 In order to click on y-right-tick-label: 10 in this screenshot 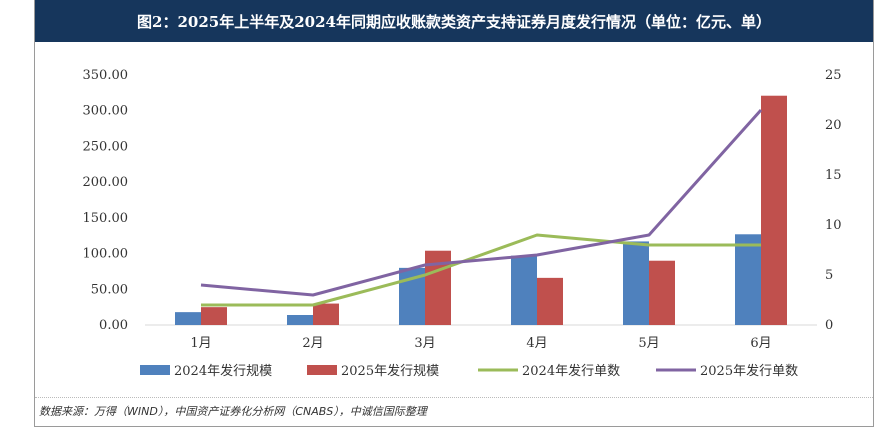, I will do `click(833, 225)`.